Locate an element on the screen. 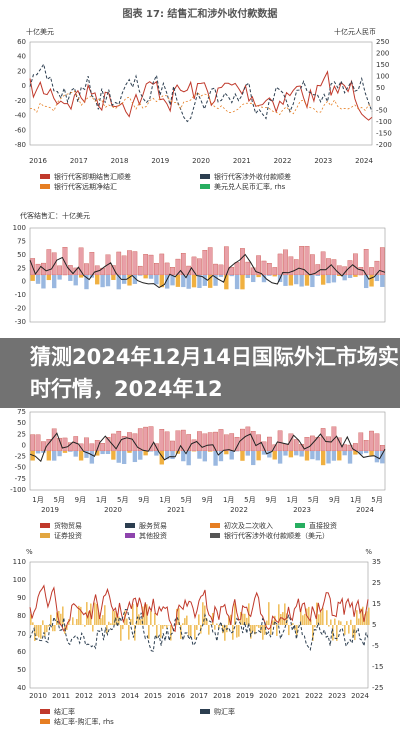  x-tick-label: 5月 is located at coordinates (58, 500).